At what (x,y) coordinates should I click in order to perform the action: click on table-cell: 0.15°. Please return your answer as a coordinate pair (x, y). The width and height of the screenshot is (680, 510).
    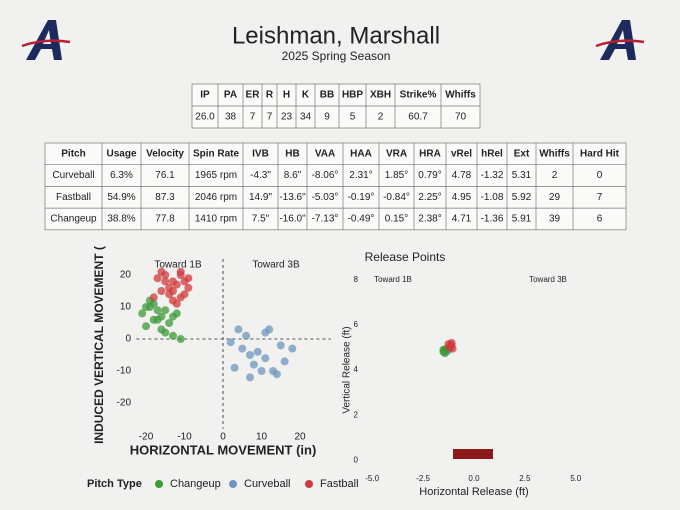
    Looking at the image, I should click on (396, 219).